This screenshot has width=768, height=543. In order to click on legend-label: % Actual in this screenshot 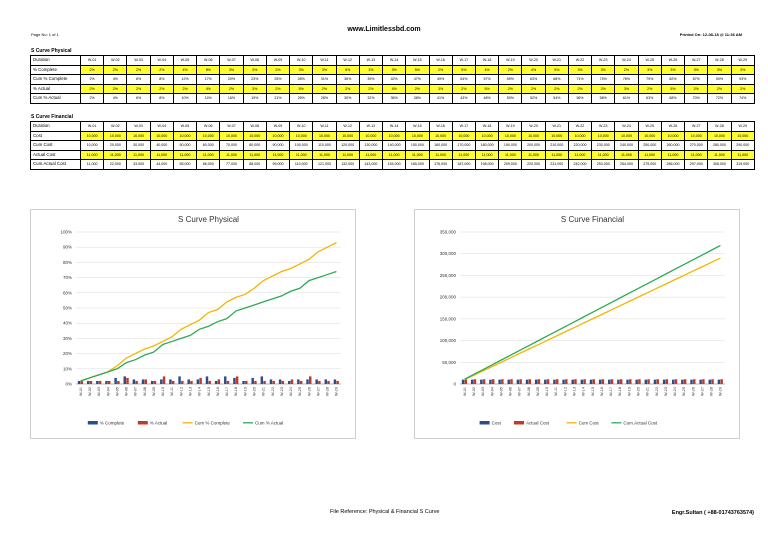, I will do `click(159, 423)`.